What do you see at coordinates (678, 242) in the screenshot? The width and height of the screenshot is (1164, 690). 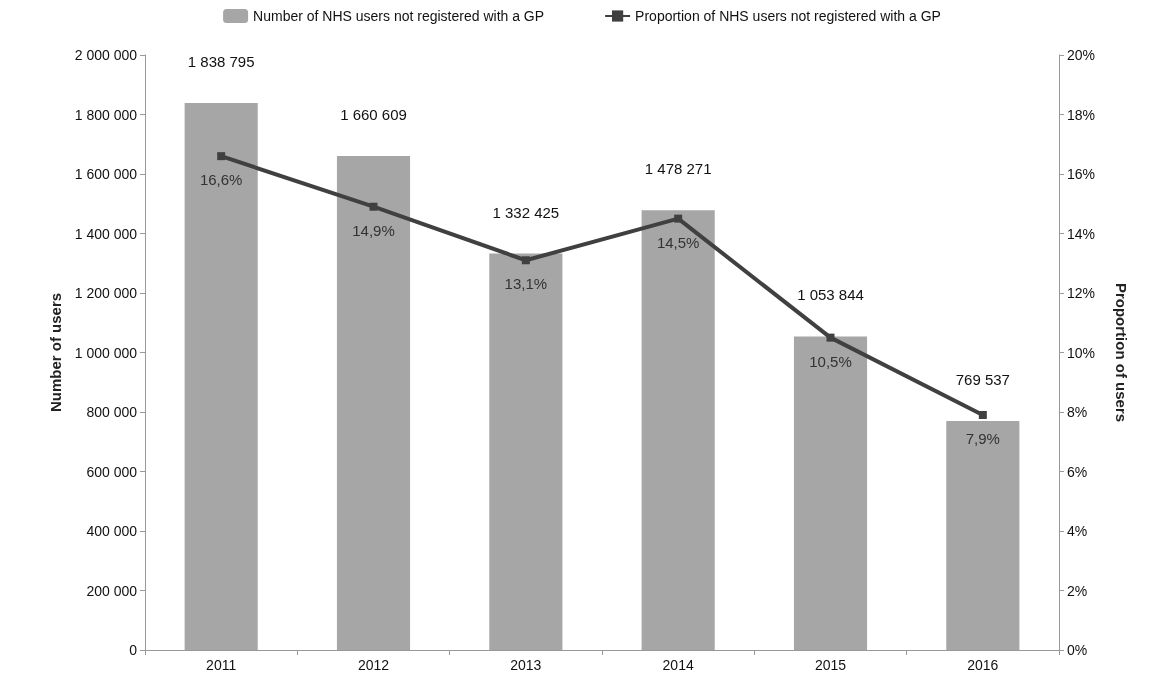 I see `data-label: 14,5%` at bounding box center [678, 242].